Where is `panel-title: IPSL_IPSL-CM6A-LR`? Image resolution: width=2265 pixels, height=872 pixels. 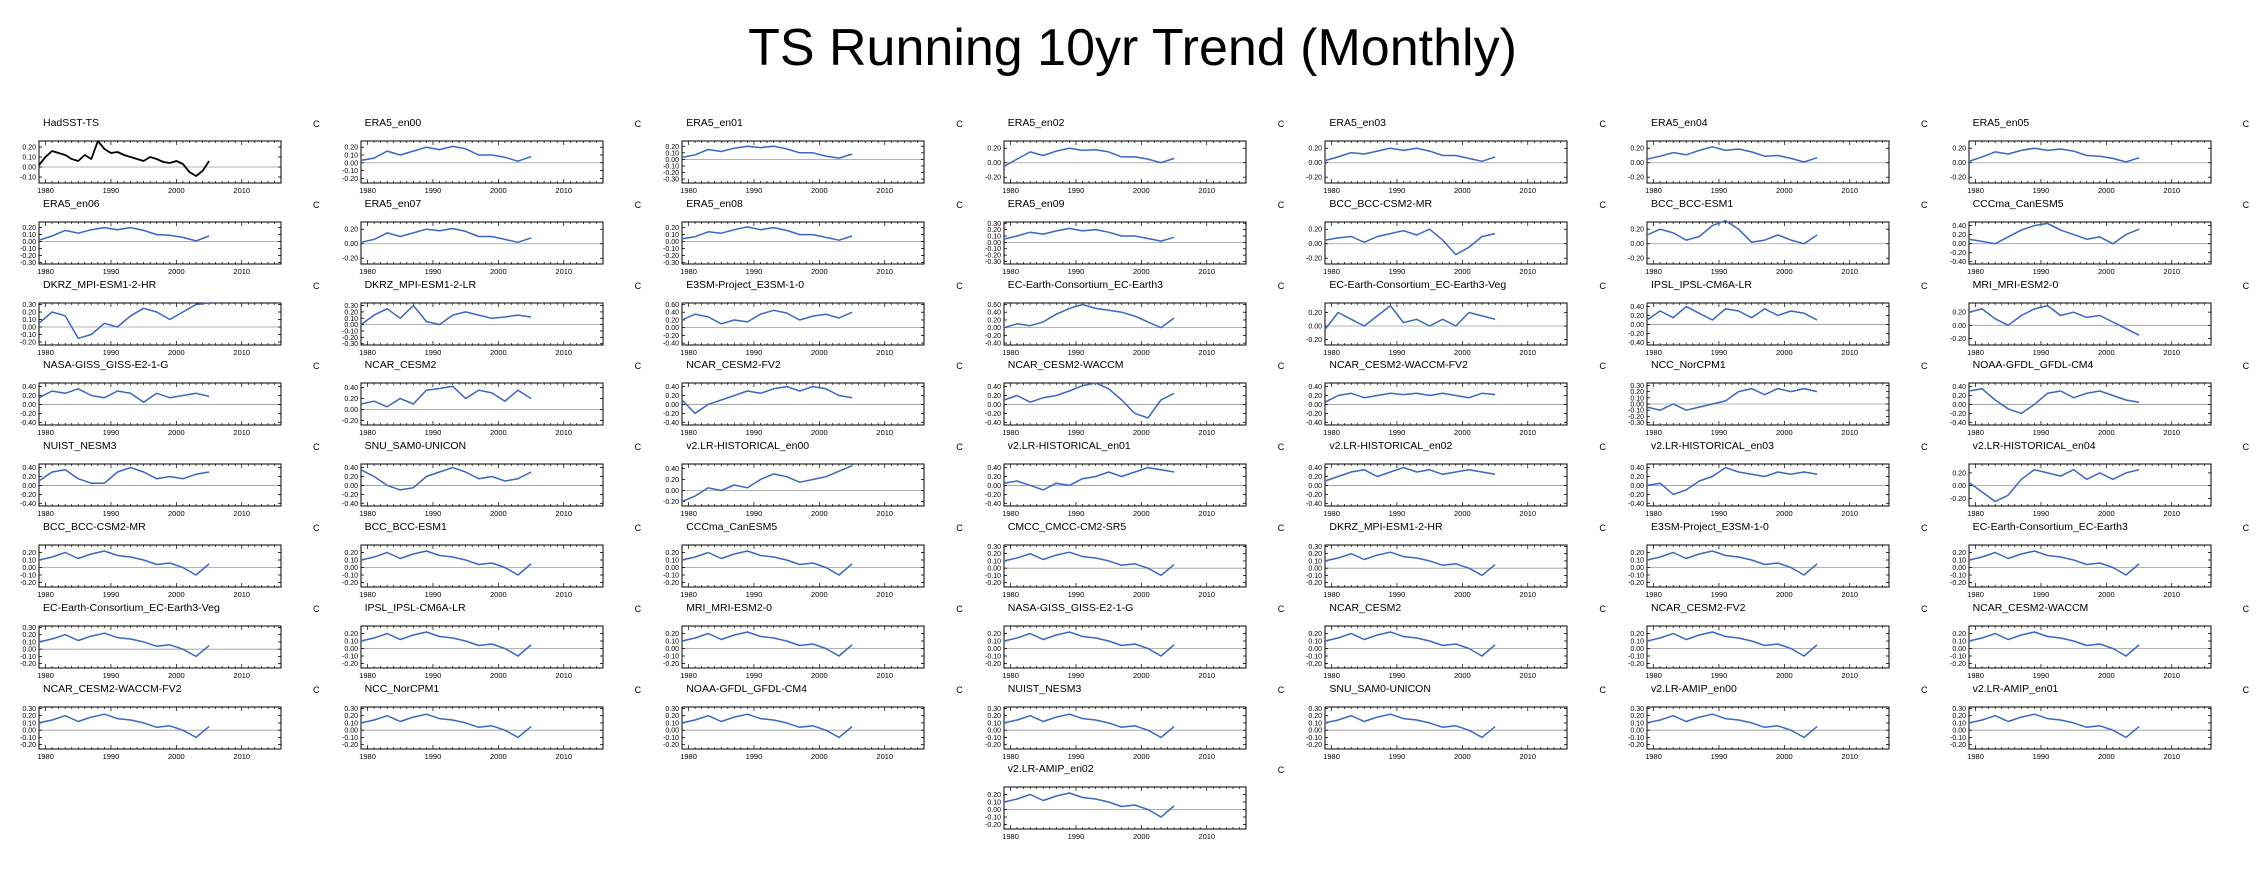
panel-title: IPSL_IPSL-CM6A-LR is located at coordinates (415, 607).